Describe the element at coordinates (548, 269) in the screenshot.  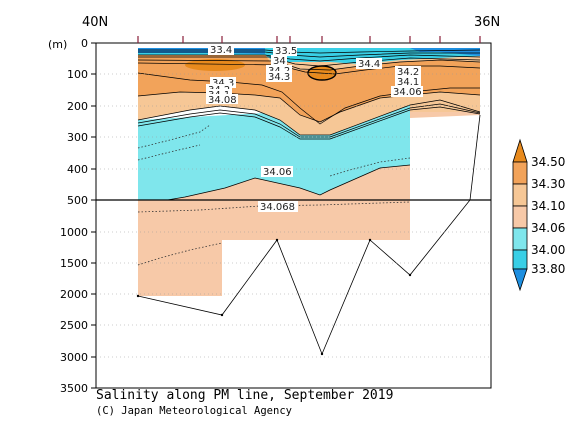
I see `colorbar-label: 33.80` at that location.